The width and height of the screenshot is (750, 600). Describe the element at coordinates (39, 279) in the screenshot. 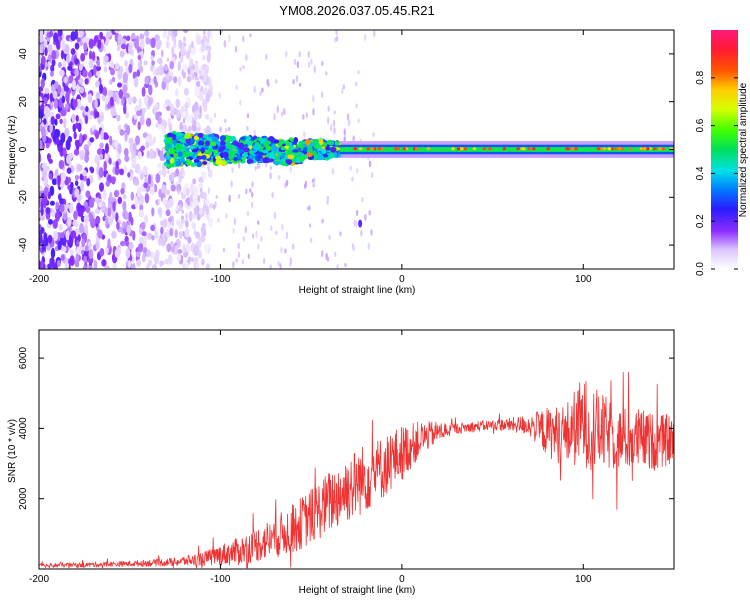

I see `heatmap-xtick-label: -200` at that location.